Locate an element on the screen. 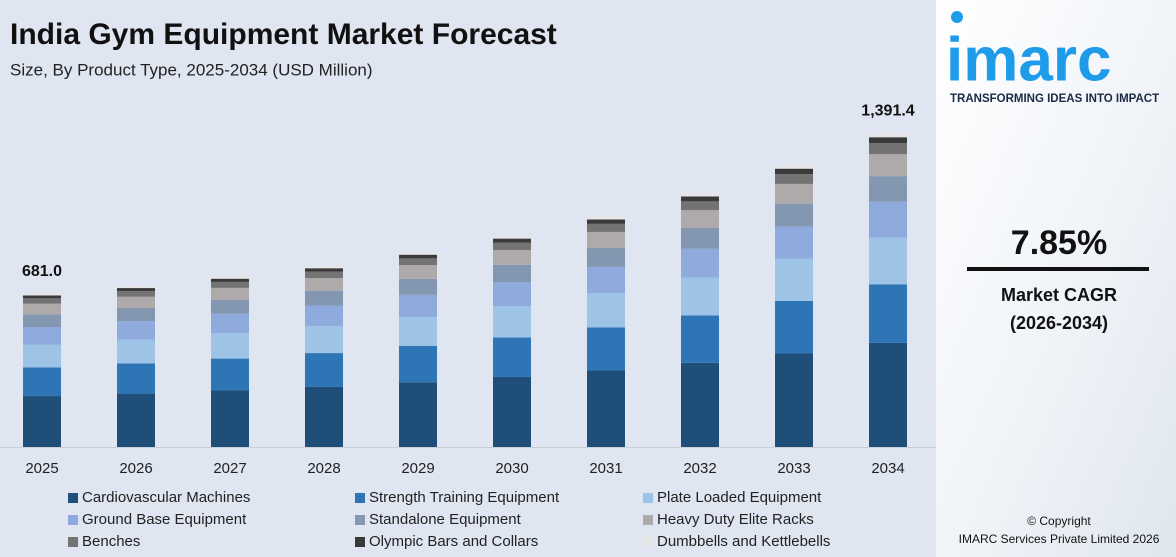 This screenshot has width=1176, height=557. x-tick-label: 2025 is located at coordinates (41, 468).